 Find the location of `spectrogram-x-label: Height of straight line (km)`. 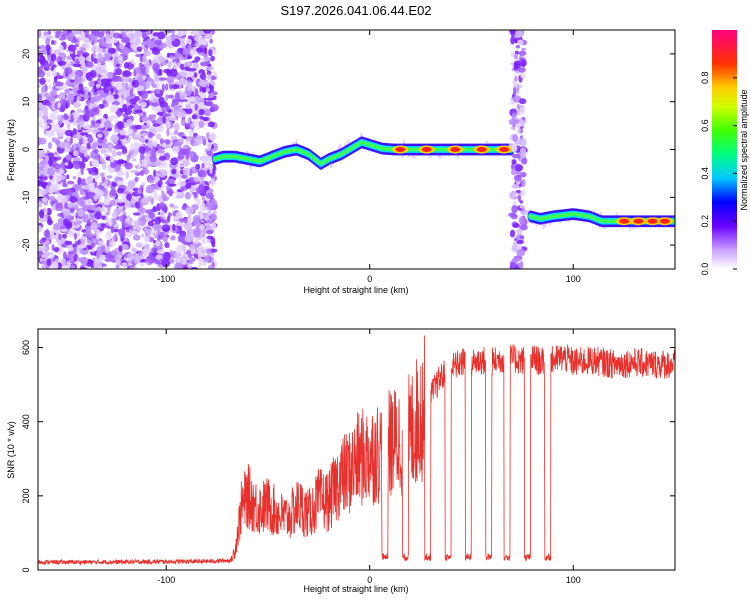

spectrogram-x-label: Height of straight line (km) is located at coordinates (355, 290).